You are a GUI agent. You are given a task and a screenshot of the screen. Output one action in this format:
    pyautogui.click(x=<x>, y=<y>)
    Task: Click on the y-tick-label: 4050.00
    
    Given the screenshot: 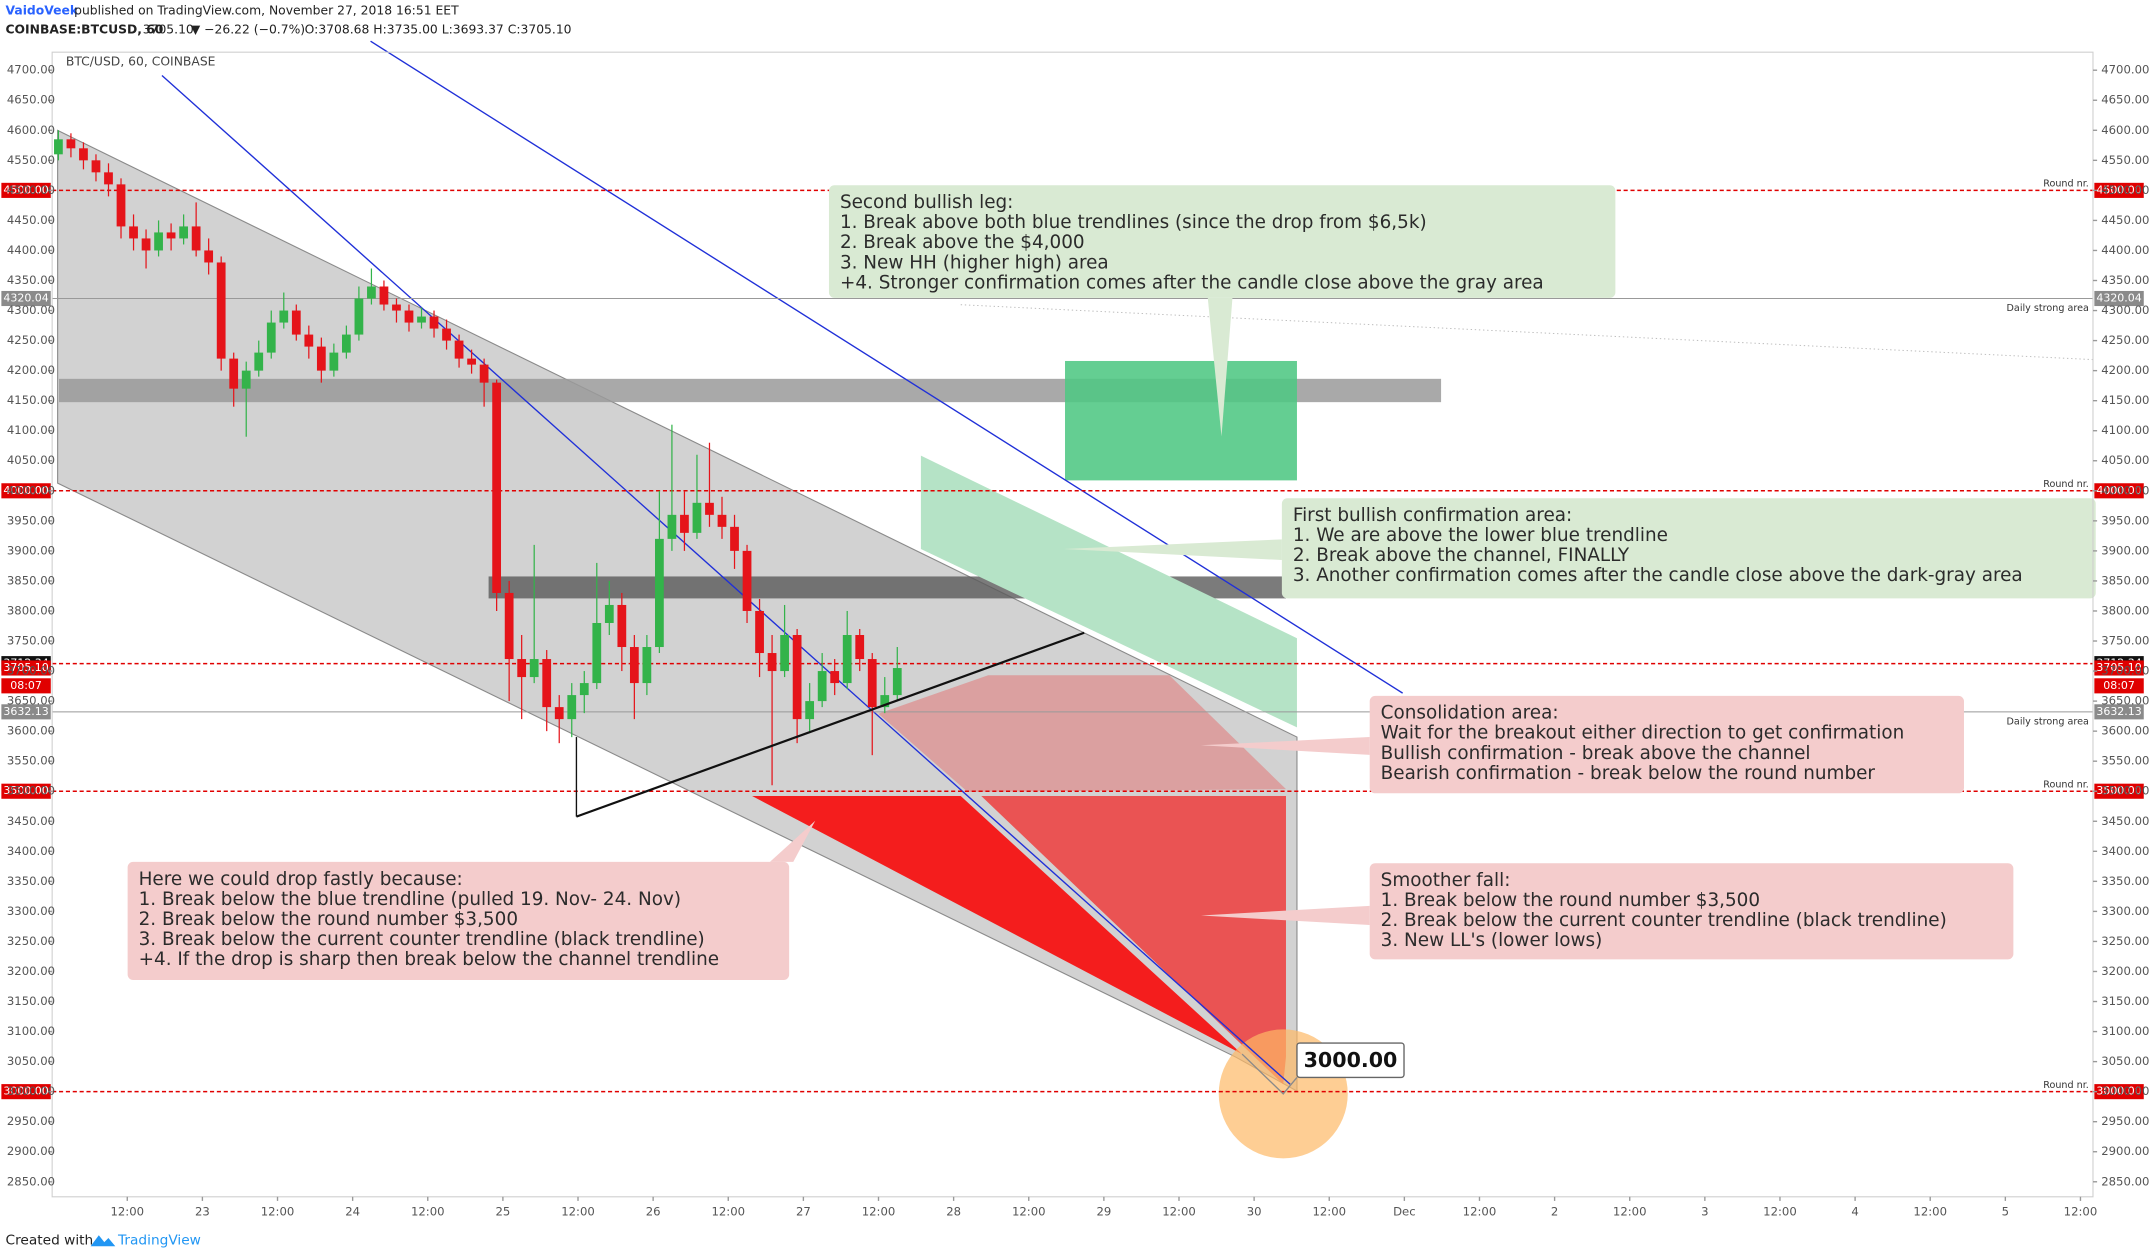 What is the action you would take?
    pyautogui.click(x=2125, y=460)
    